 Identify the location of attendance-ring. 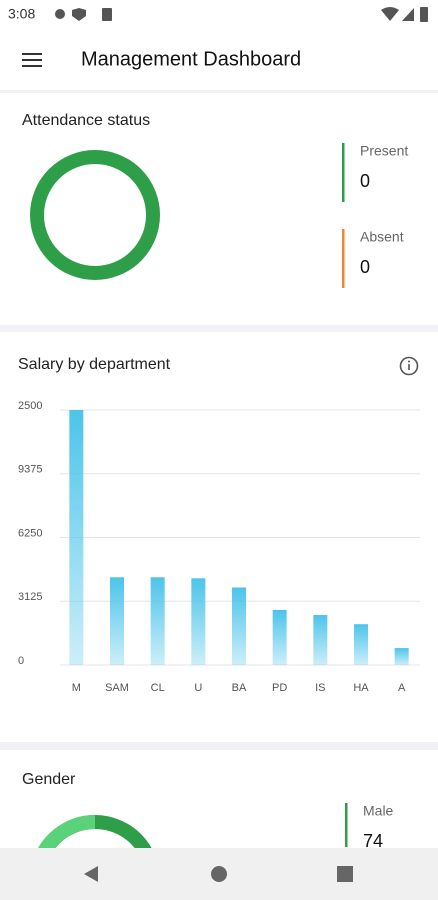
(95, 215).